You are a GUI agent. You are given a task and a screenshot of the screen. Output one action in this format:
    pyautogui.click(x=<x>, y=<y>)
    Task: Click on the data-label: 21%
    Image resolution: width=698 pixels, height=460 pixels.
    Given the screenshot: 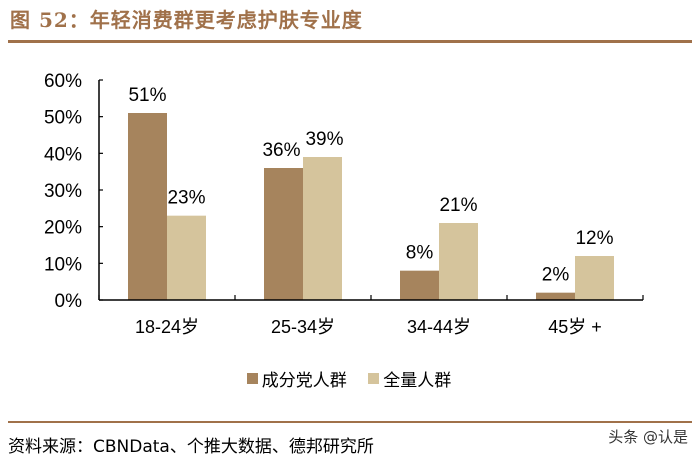 What is the action you would take?
    pyautogui.click(x=458, y=205)
    